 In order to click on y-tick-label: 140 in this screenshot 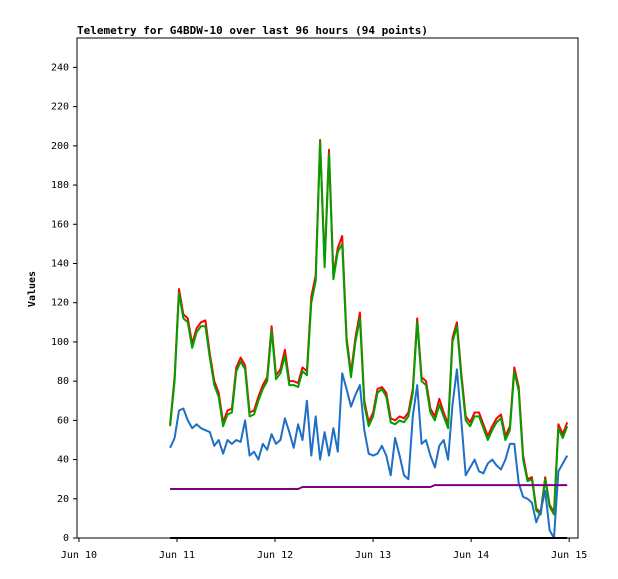, I will do `click(60, 263)`.